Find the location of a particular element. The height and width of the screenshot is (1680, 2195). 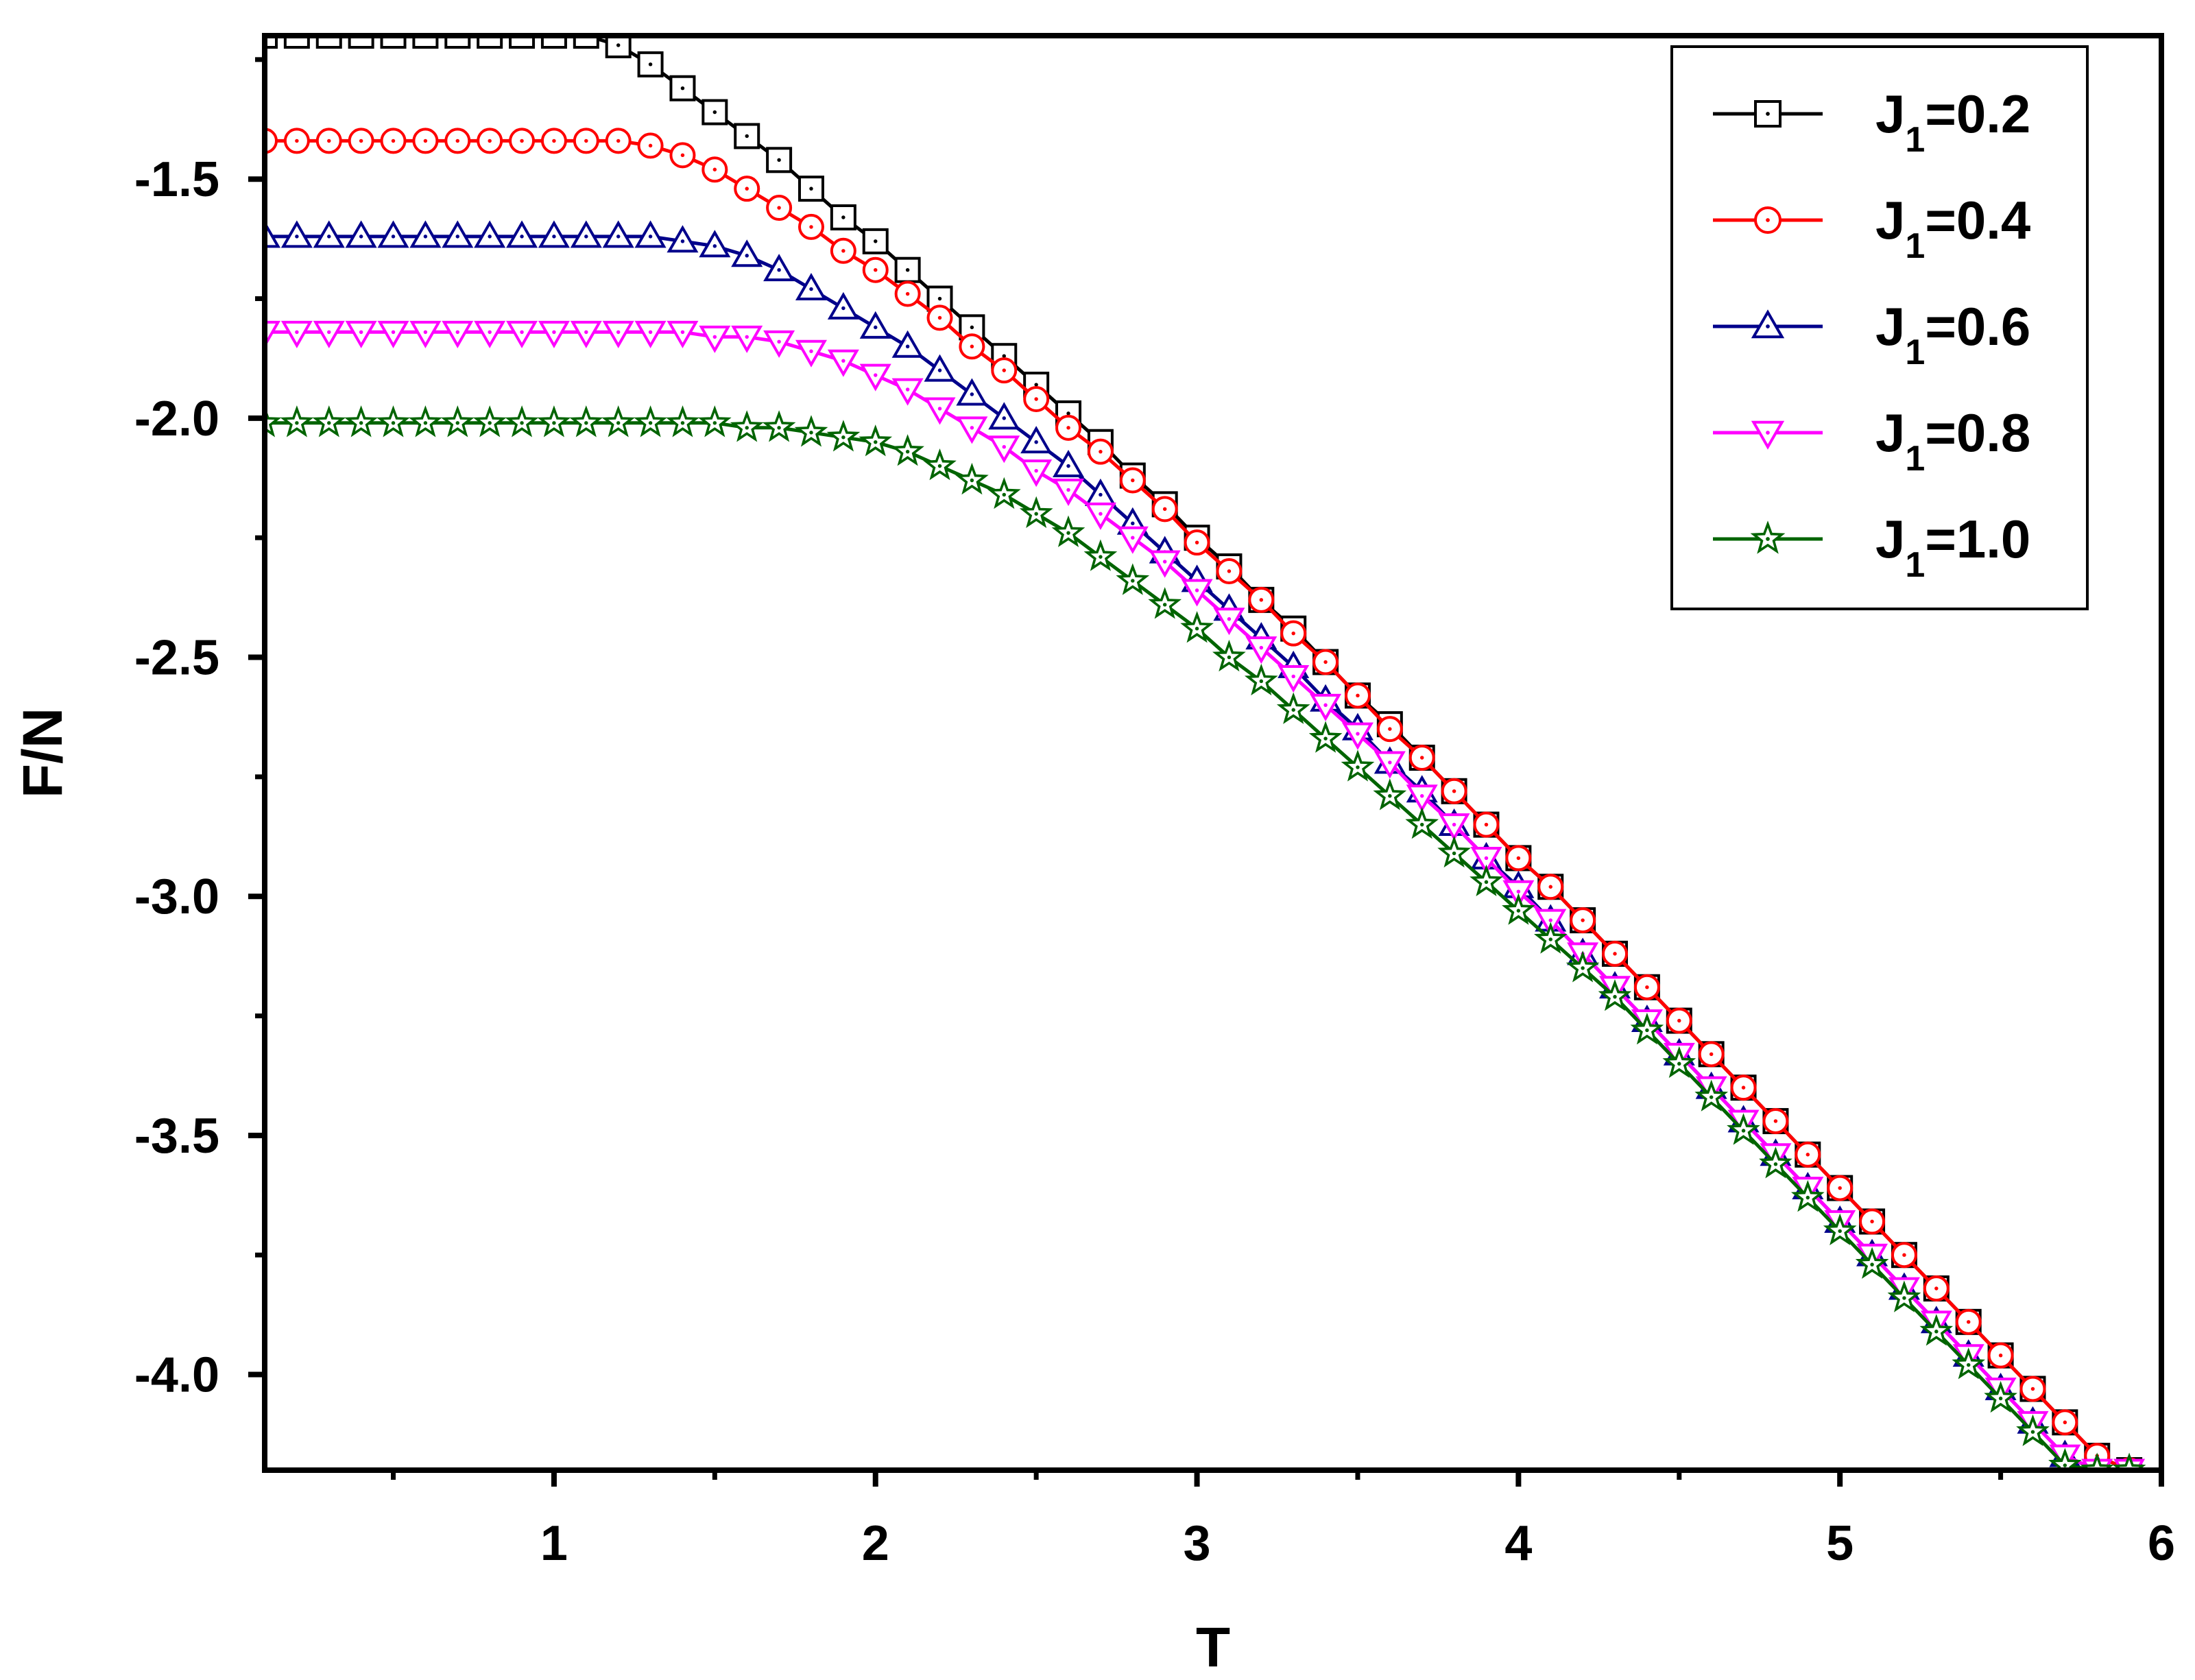

y-tick-label: -4.0 is located at coordinates (176, 1375).